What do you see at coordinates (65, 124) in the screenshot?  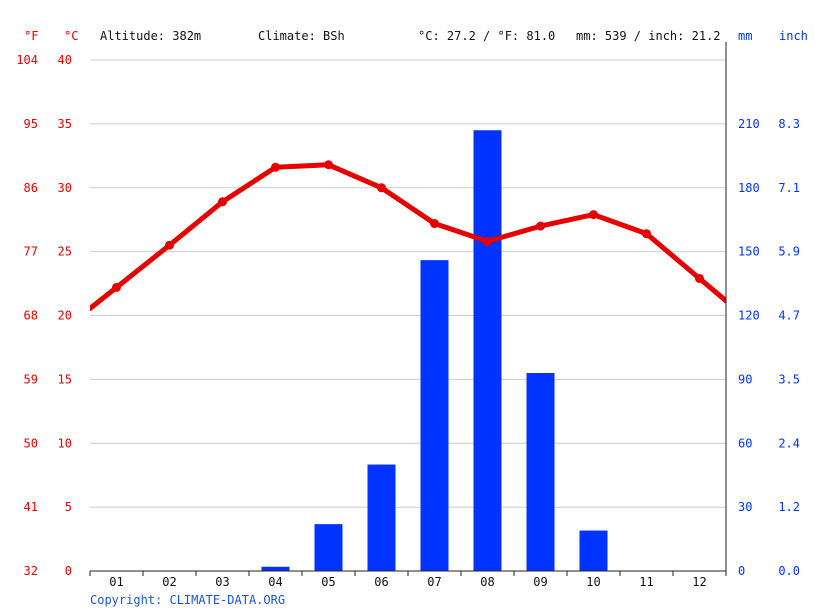 I see `tick-label-c: 35` at bounding box center [65, 124].